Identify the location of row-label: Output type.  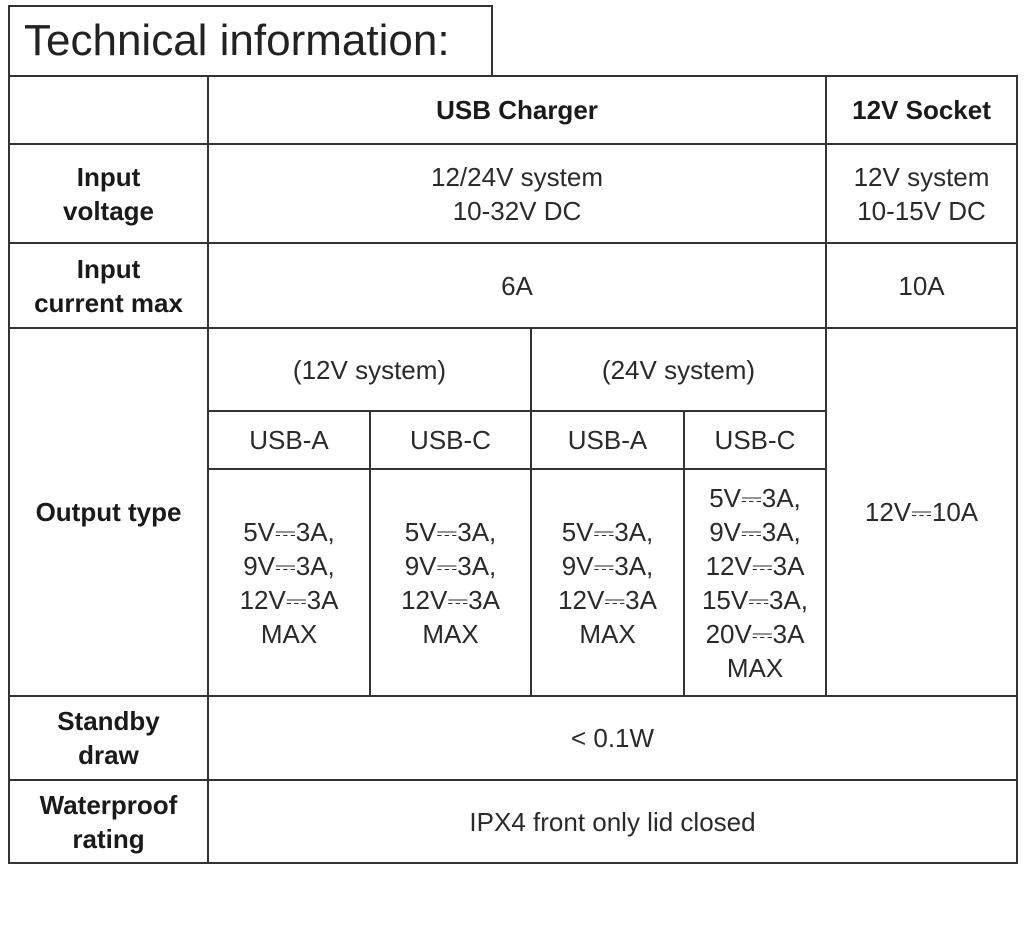
(108, 512).